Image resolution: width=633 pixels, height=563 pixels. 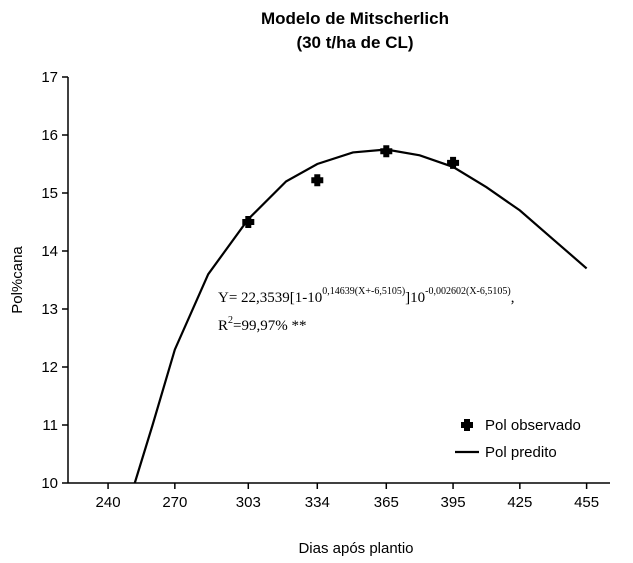 I want to click on y-tick-label: 13, so click(x=49, y=309).